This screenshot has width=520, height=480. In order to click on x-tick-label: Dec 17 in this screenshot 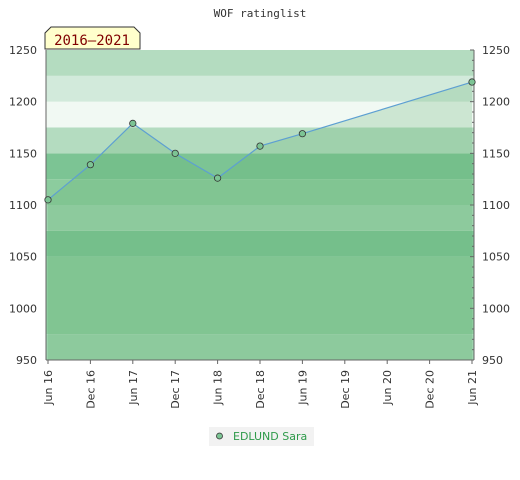, I will do `click(175, 389)`.